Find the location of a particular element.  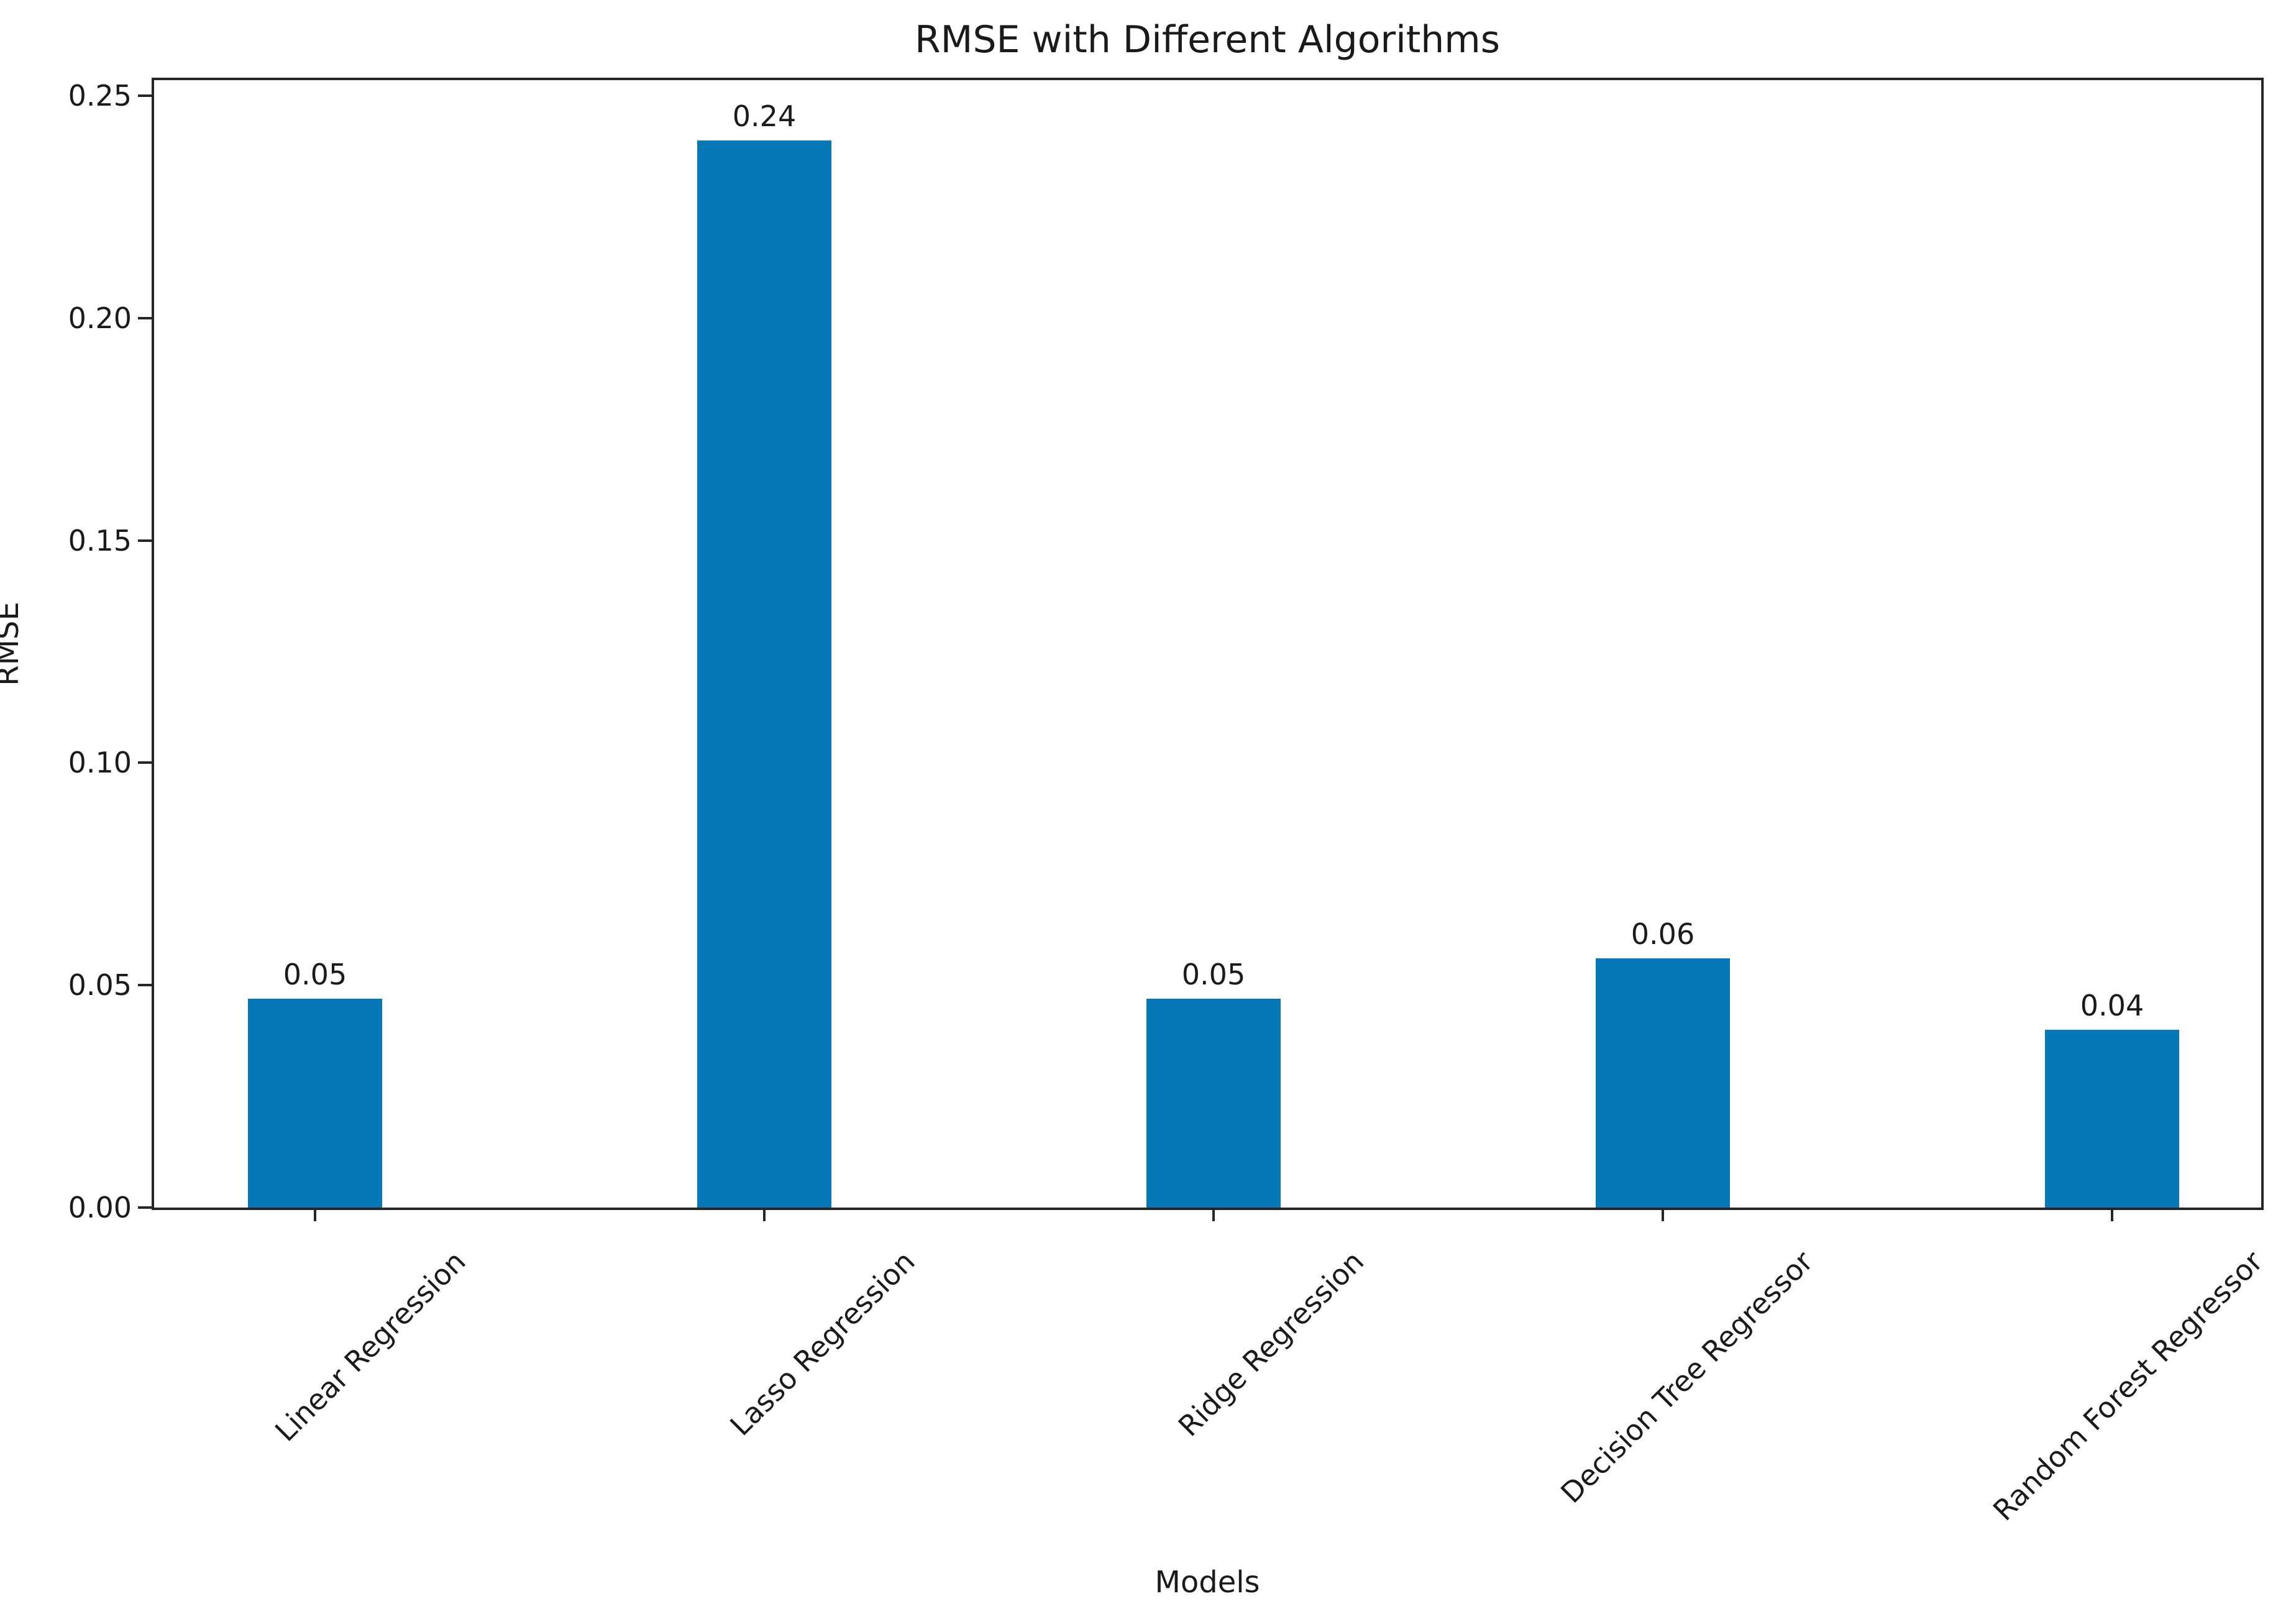

y-axis-label: RMSE is located at coordinates (13, 644).